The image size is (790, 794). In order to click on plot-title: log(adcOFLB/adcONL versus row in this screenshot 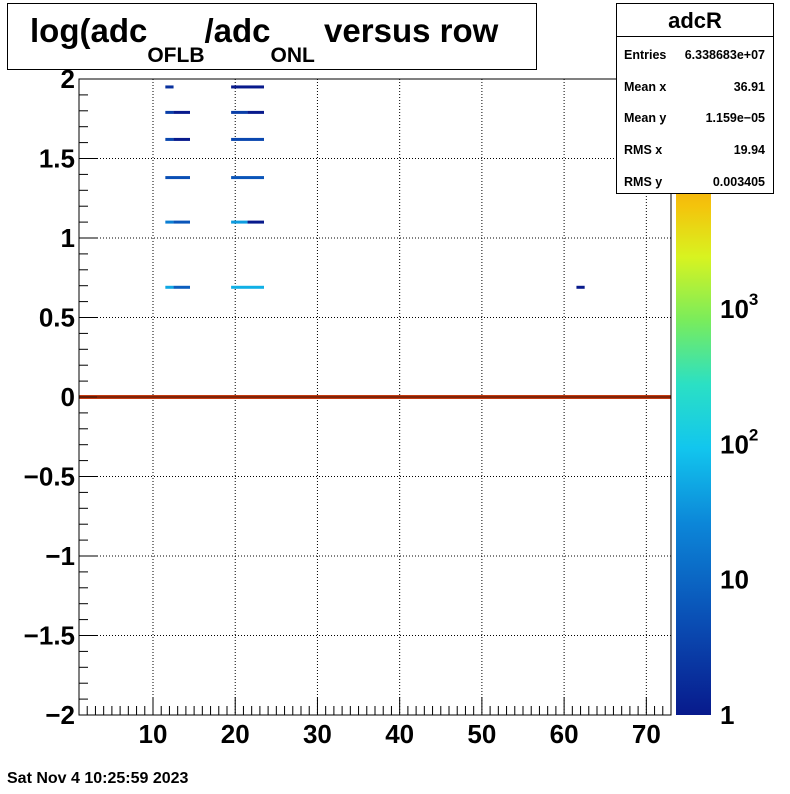, I will do `click(264, 40)`.